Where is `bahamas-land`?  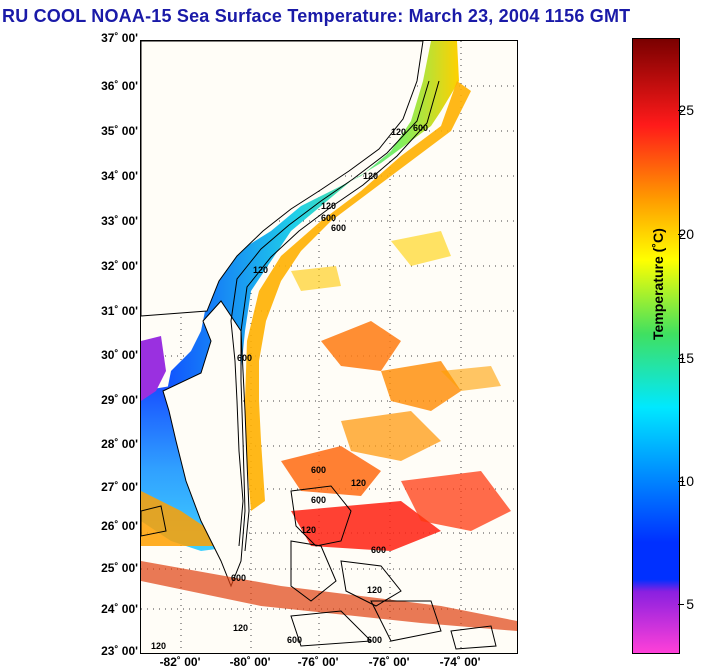 bahamas-land is located at coordinates (319, 567).